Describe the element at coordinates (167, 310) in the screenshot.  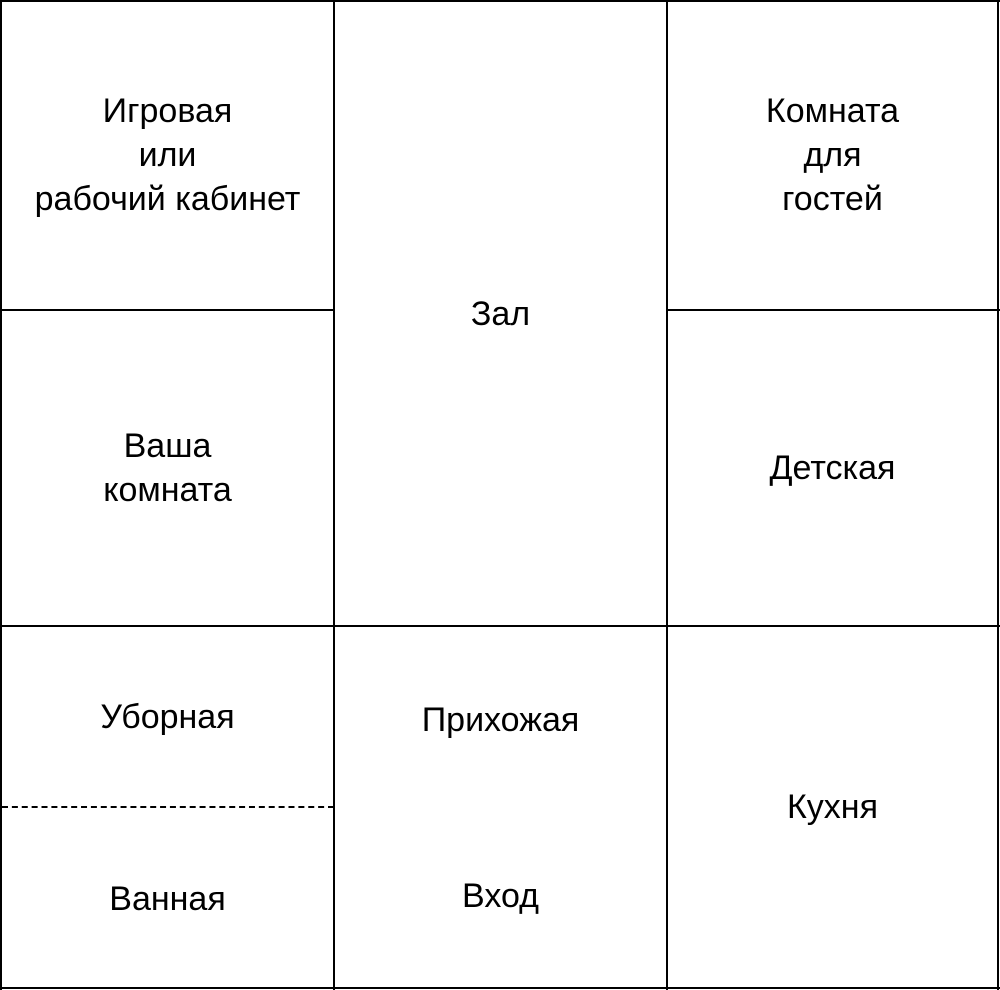
I see `wall-horizontal-left-upper` at that location.